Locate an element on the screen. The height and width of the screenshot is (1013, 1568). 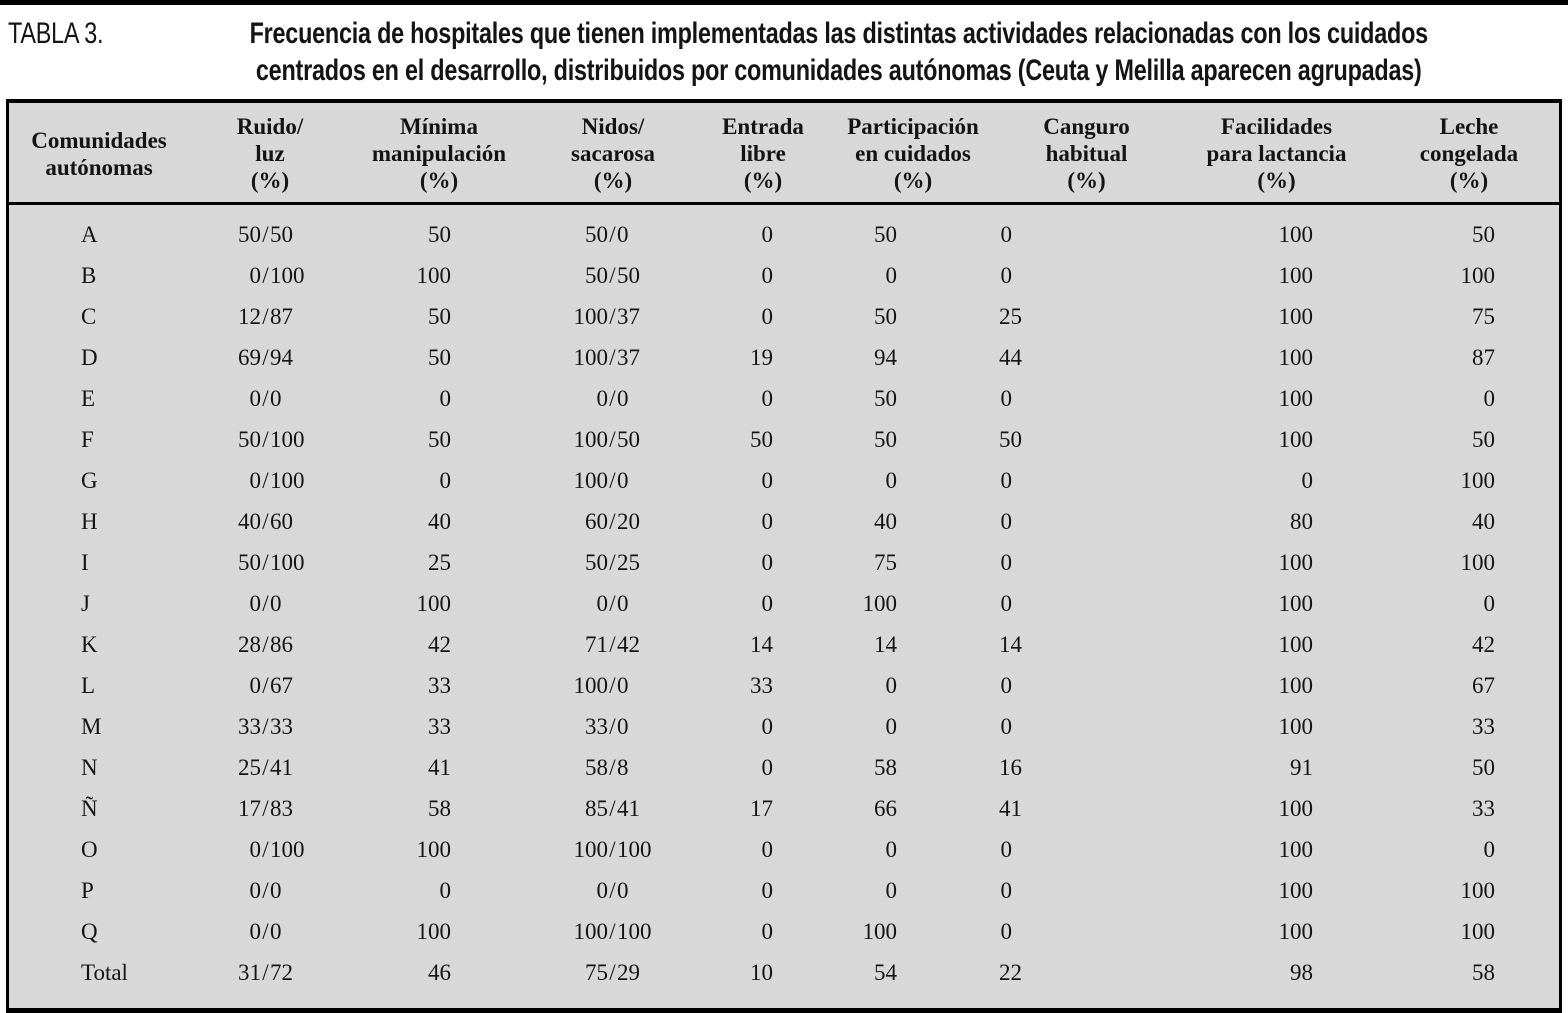
table-row: H 40/60 40 60/20 0 40 0 80 40 is located at coordinates (784, 521).